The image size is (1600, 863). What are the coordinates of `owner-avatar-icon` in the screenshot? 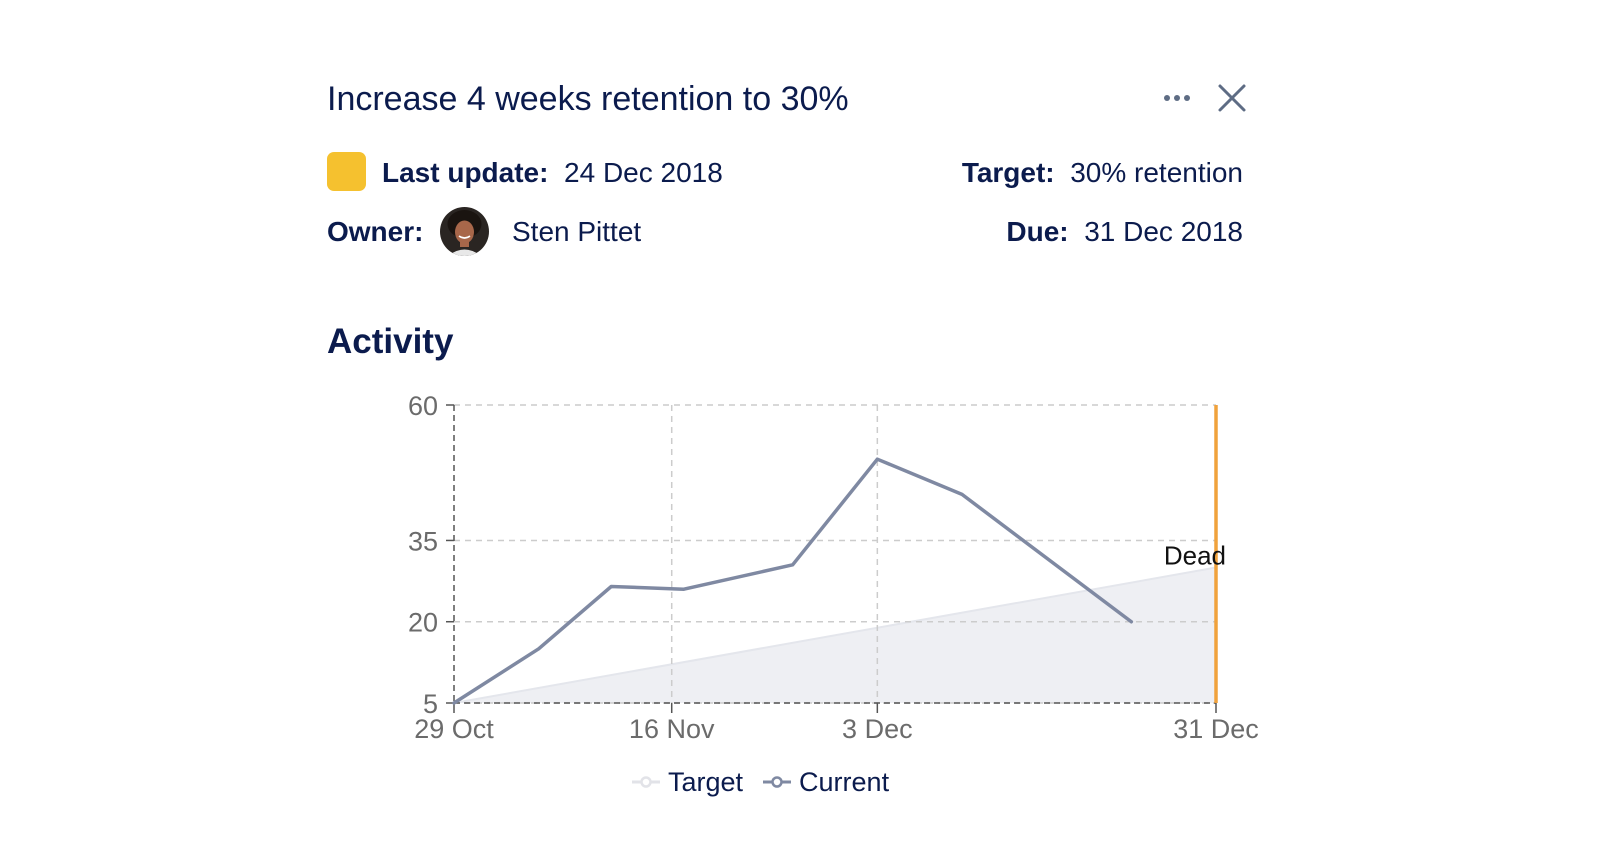 It's located at (464, 231).